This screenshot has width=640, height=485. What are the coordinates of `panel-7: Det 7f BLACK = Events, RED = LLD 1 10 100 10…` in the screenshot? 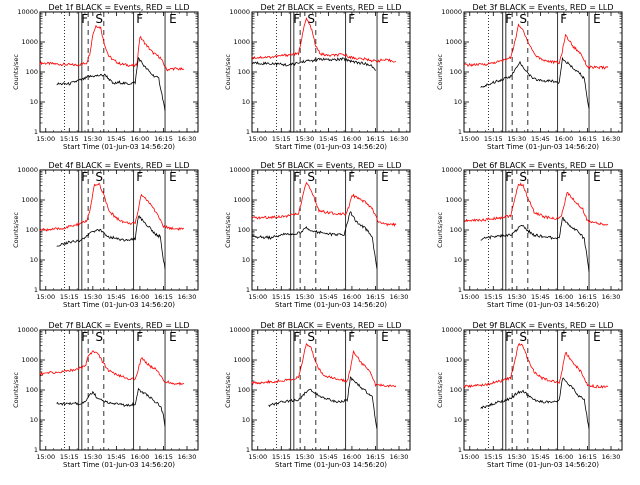 It's located at (105, 395).